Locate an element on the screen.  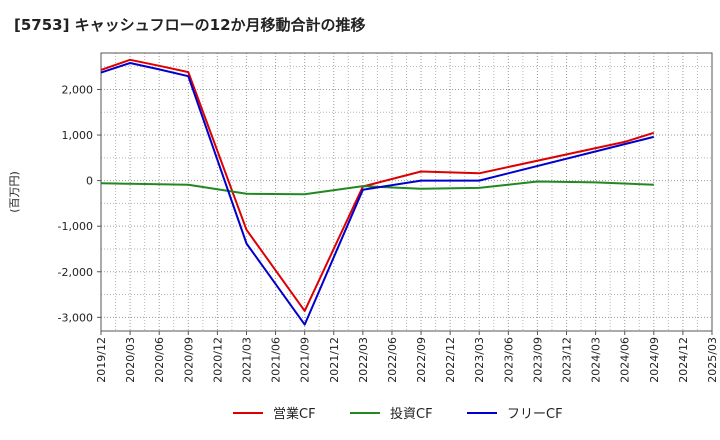
x-tick-label: 2023/06 is located at coordinates (508, 360).